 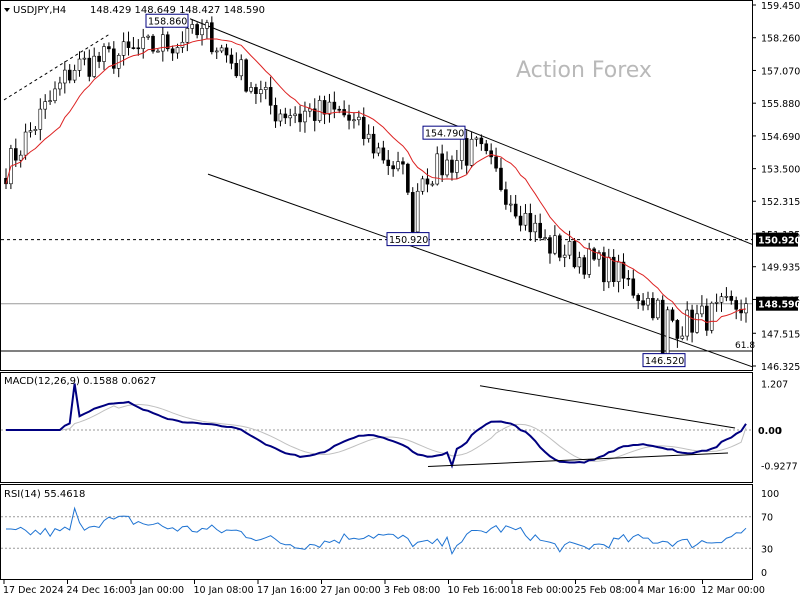 What do you see at coordinates (780, 202) in the screenshot?
I see `price-tick-label: 152.315` at bounding box center [780, 202].